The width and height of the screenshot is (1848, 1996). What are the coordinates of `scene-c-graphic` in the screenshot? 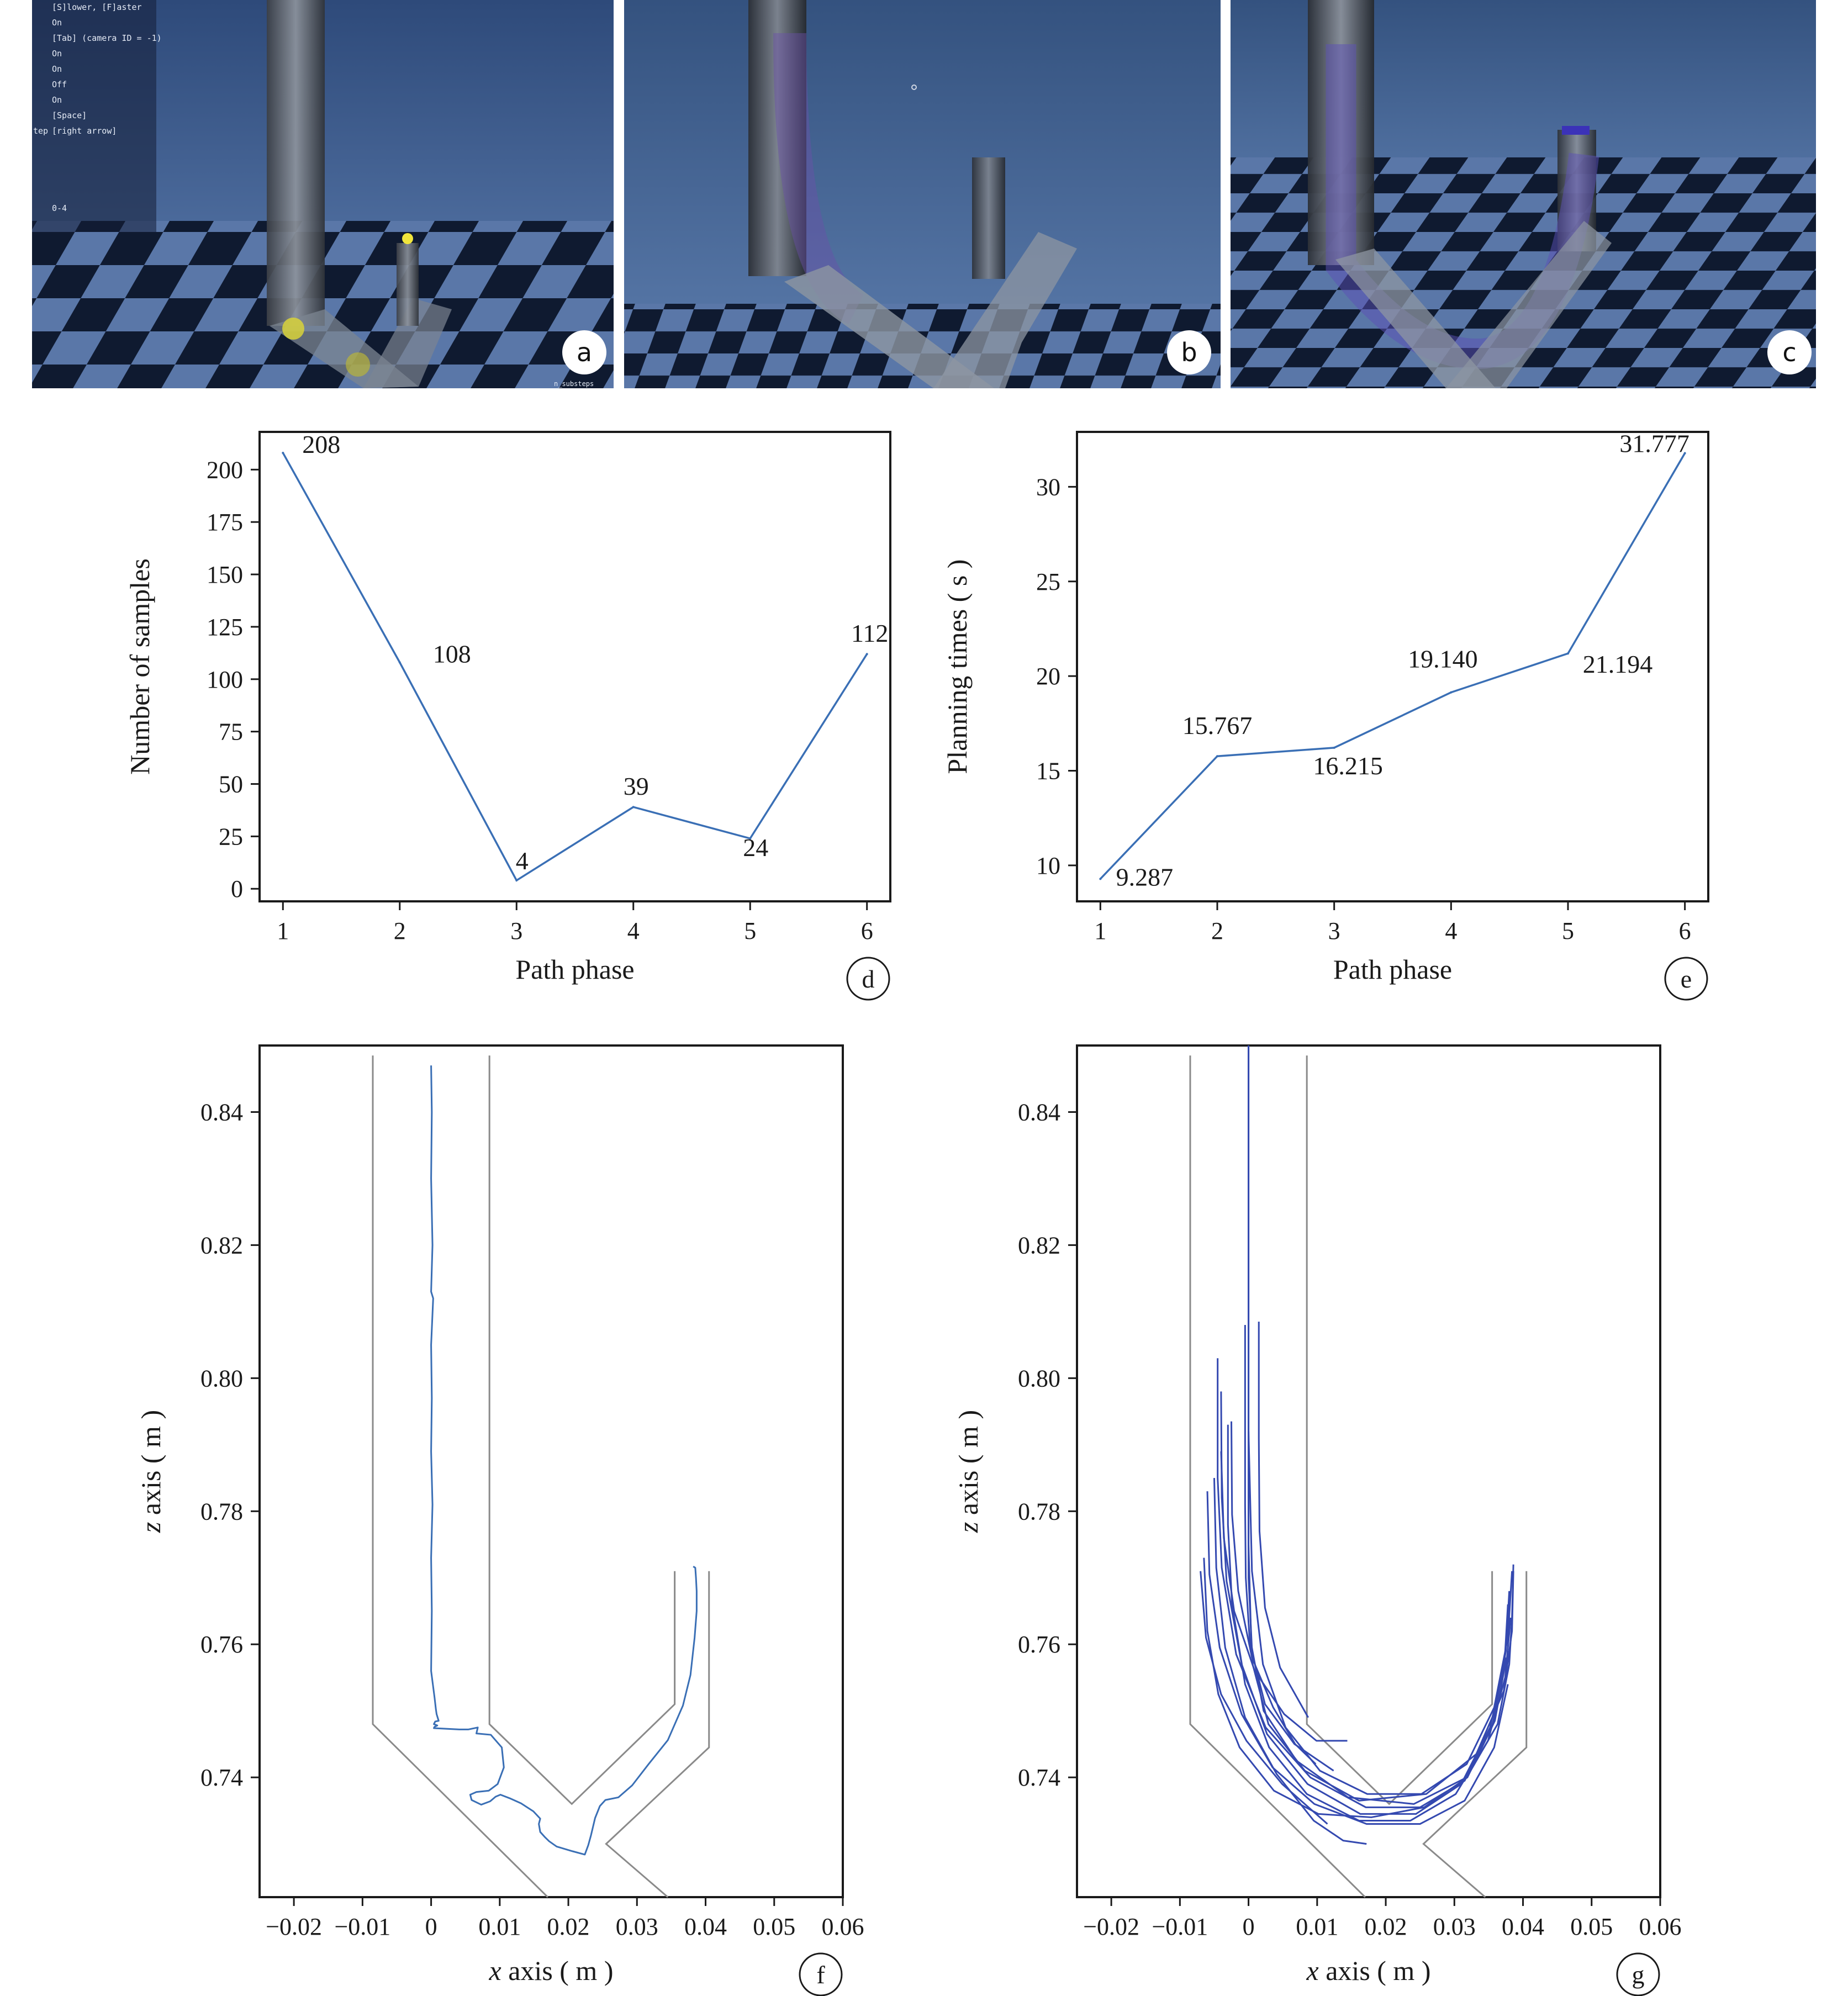 It's located at (1523, 194).